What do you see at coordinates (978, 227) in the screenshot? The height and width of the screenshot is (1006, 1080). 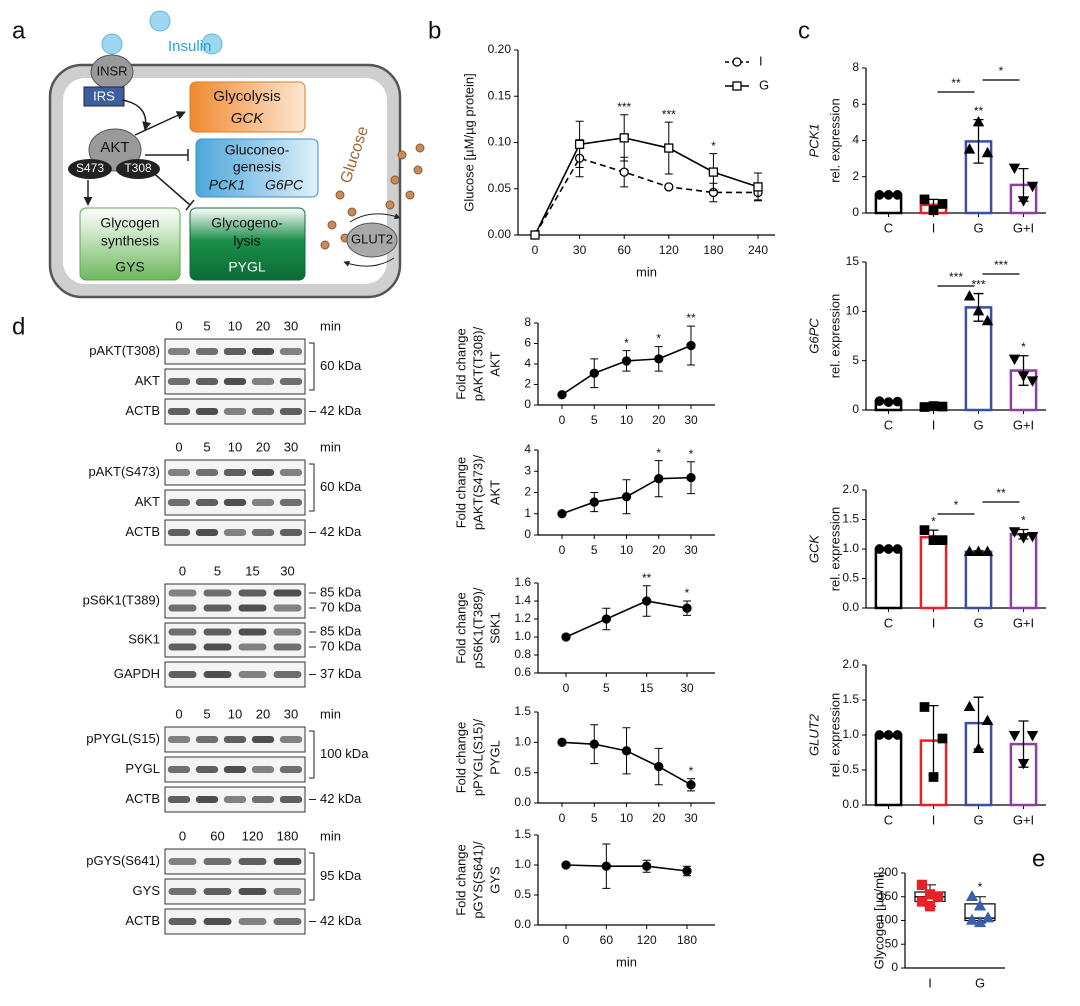 I see `x-tick-label: G` at bounding box center [978, 227].